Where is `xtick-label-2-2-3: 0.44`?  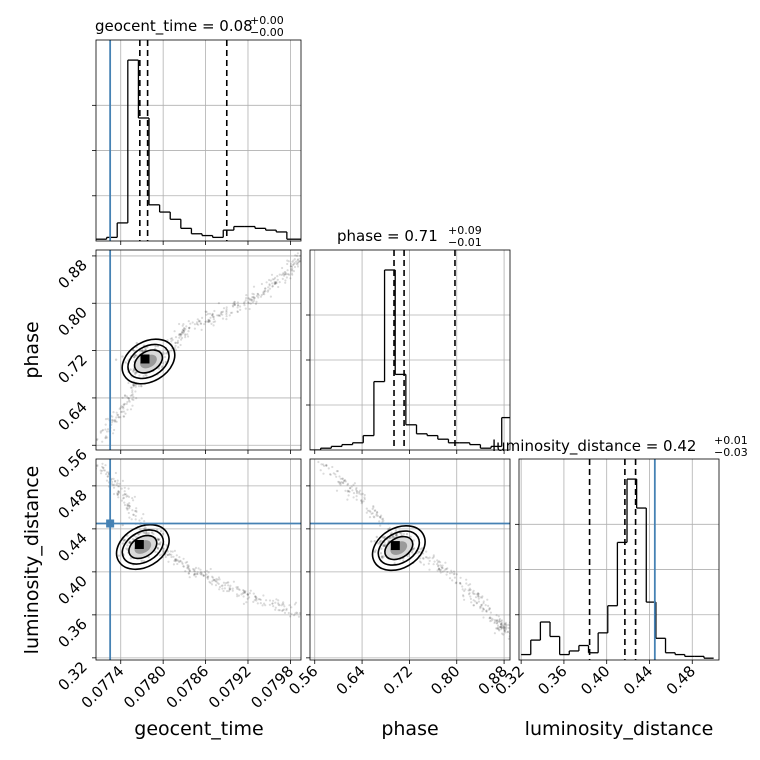
xtick-label-2-2-3: 0.44 is located at coordinates (638, 680).